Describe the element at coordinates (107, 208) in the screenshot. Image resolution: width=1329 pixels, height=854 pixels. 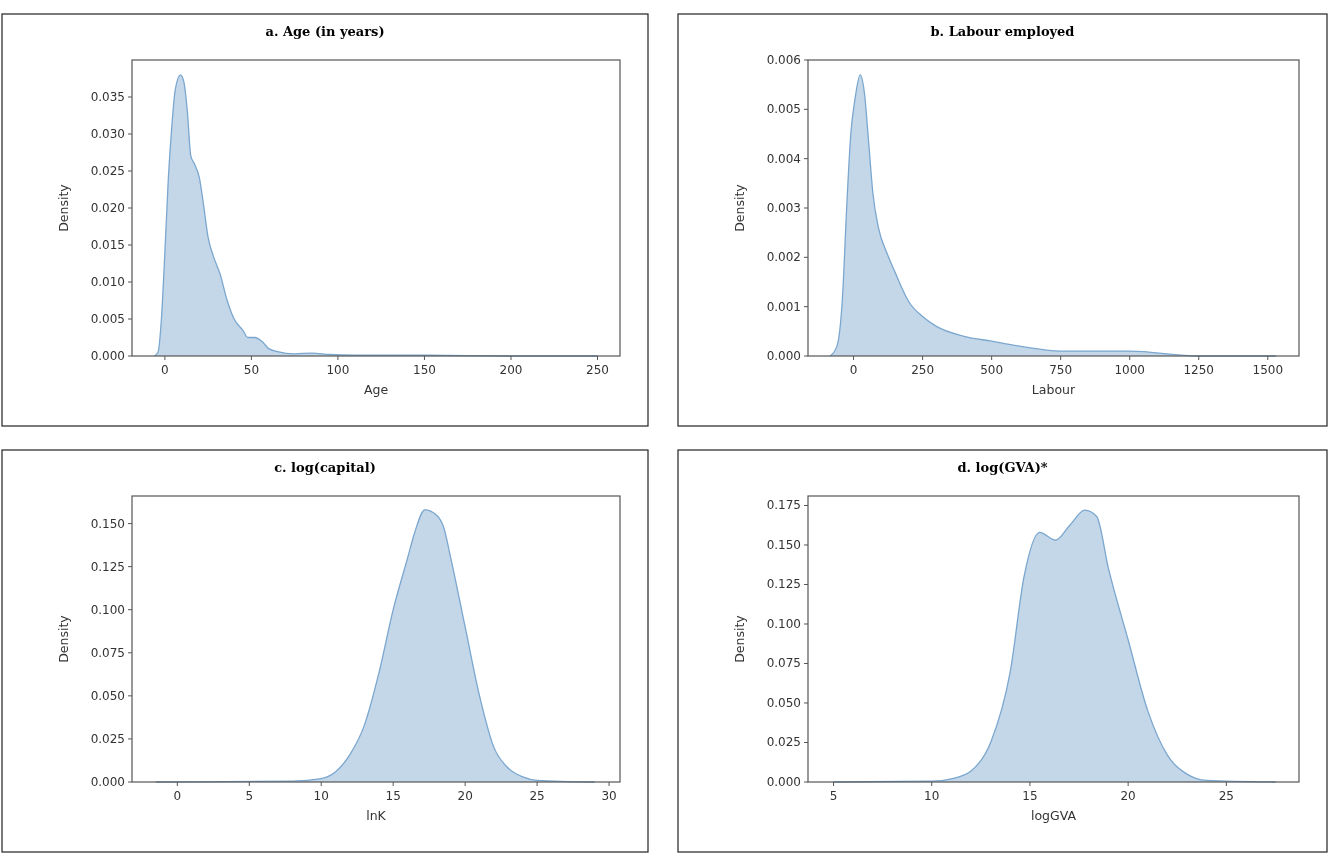
I see `y-tick-label: 0.020` at that location.